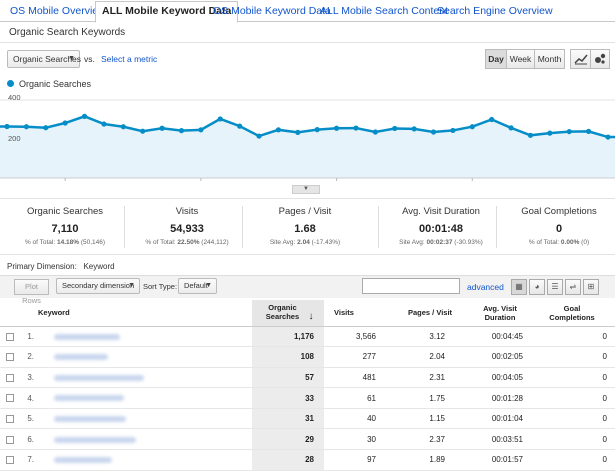 This screenshot has height=473, width=615. What do you see at coordinates (58, 11) in the screenshot?
I see `tab-os-mobile-overview: OS Mobile Overview` at bounding box center [58, 11].